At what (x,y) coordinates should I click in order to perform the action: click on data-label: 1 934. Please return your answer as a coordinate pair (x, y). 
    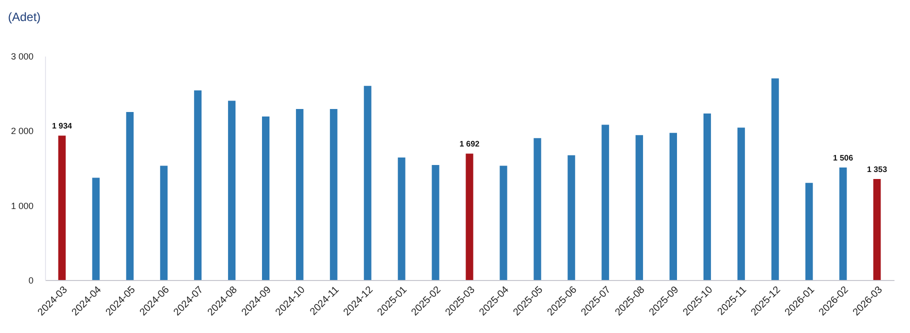
    Looking at the image, I should click on (62, 126).